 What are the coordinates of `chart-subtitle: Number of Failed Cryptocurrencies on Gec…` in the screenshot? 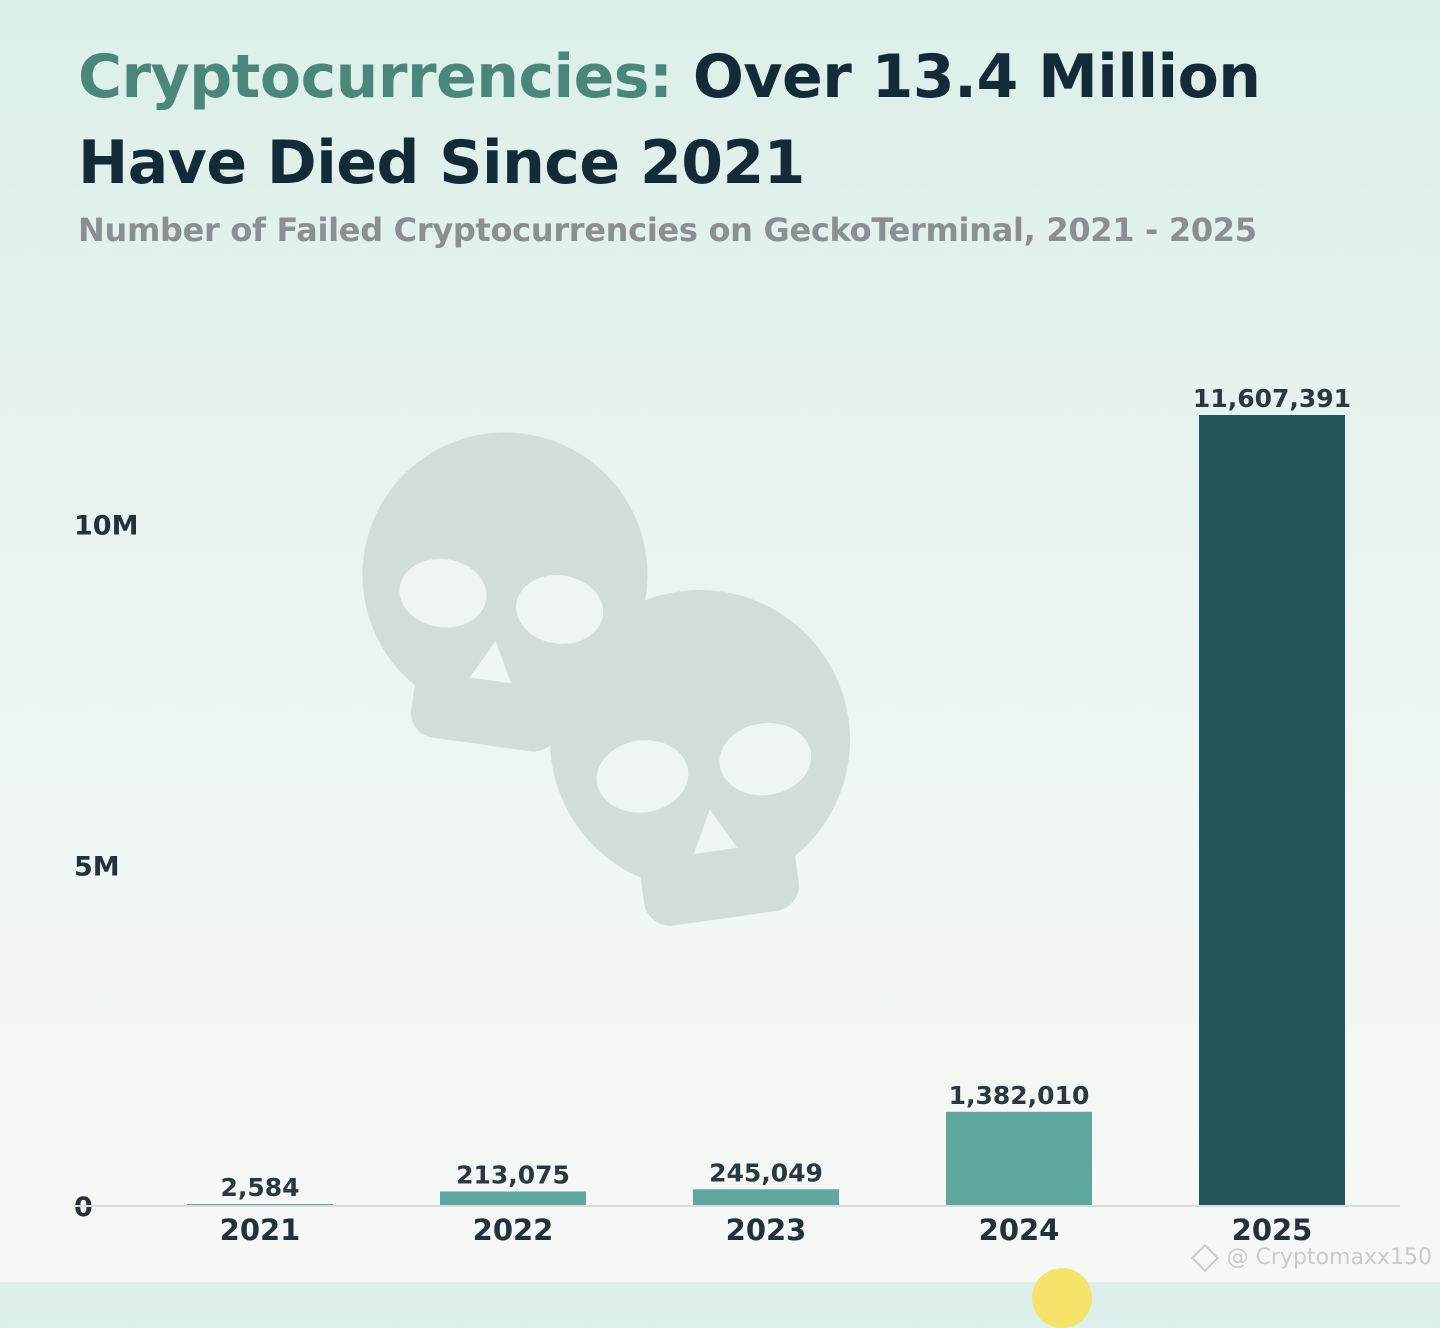 It's located at (667, 230).